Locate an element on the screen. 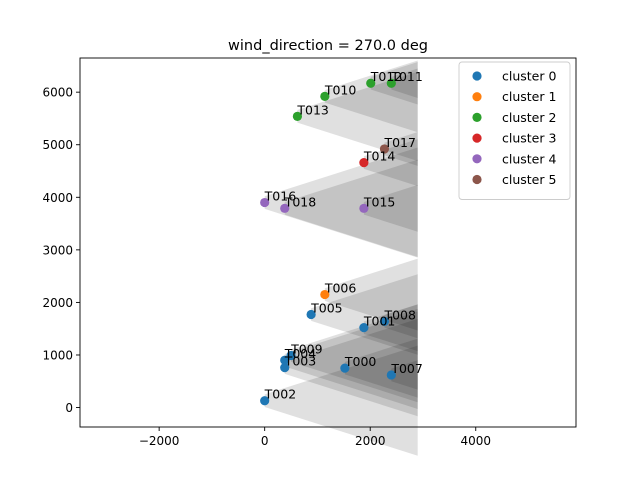 The image size is (640, 480). turbine-label: T007 is located at coordinates (406, 368).